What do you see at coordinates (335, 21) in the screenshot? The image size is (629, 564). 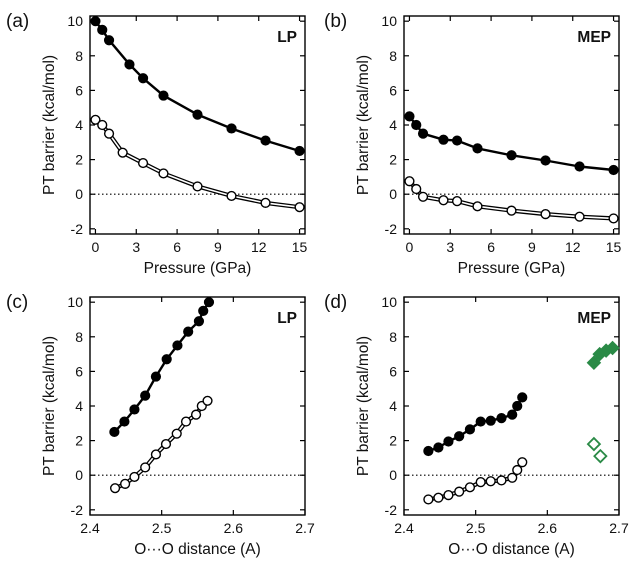 I see `panel-letter: (b)` at bounding box center [335, 21].